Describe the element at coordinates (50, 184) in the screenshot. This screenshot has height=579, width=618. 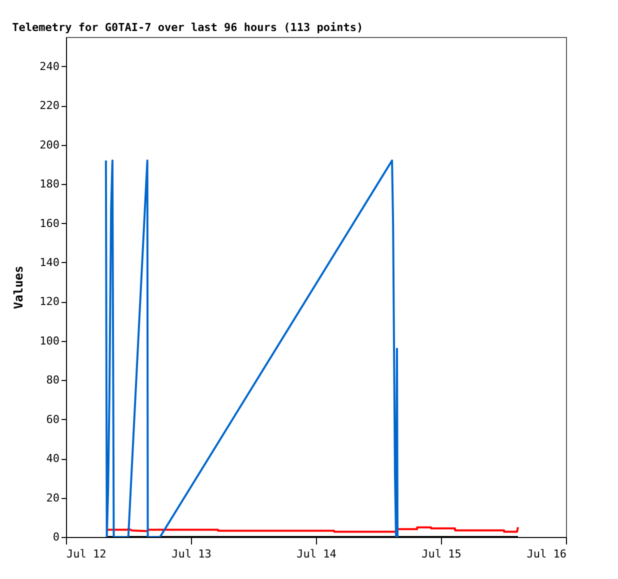
I see `y-tick-label: 180` at that location.